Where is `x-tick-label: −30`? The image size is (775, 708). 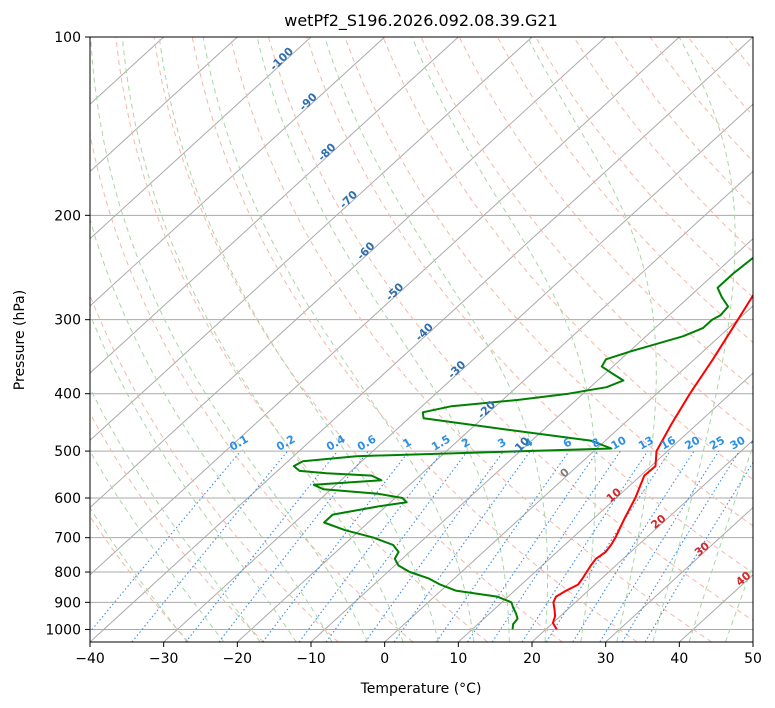
x-tick-label: −30 is located at coordinates (164, 659).